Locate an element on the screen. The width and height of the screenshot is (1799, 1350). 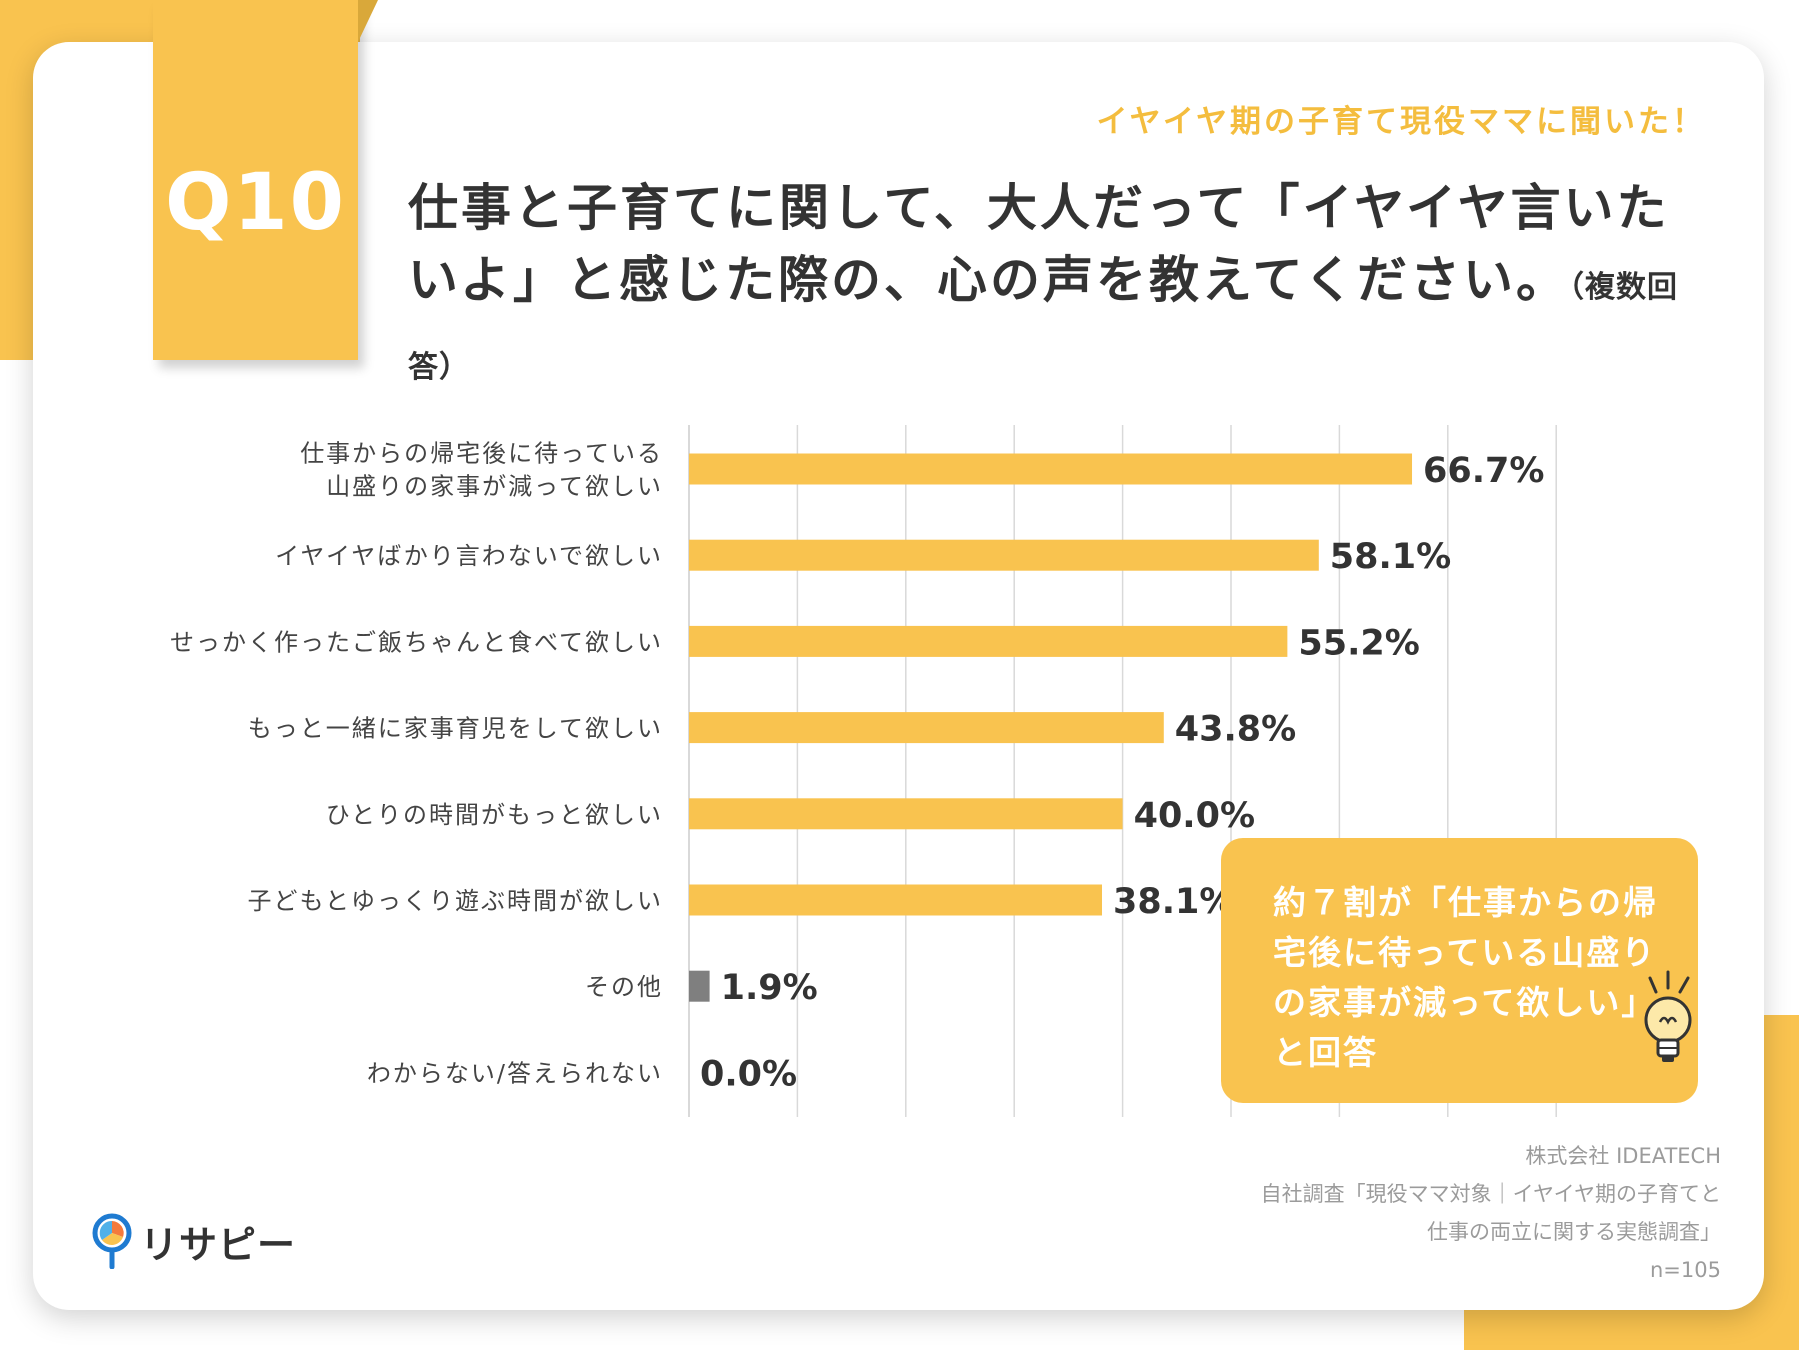
category-label-0-0: 仕事からの帰宅後に待っている is located at coordinates (481, 454).